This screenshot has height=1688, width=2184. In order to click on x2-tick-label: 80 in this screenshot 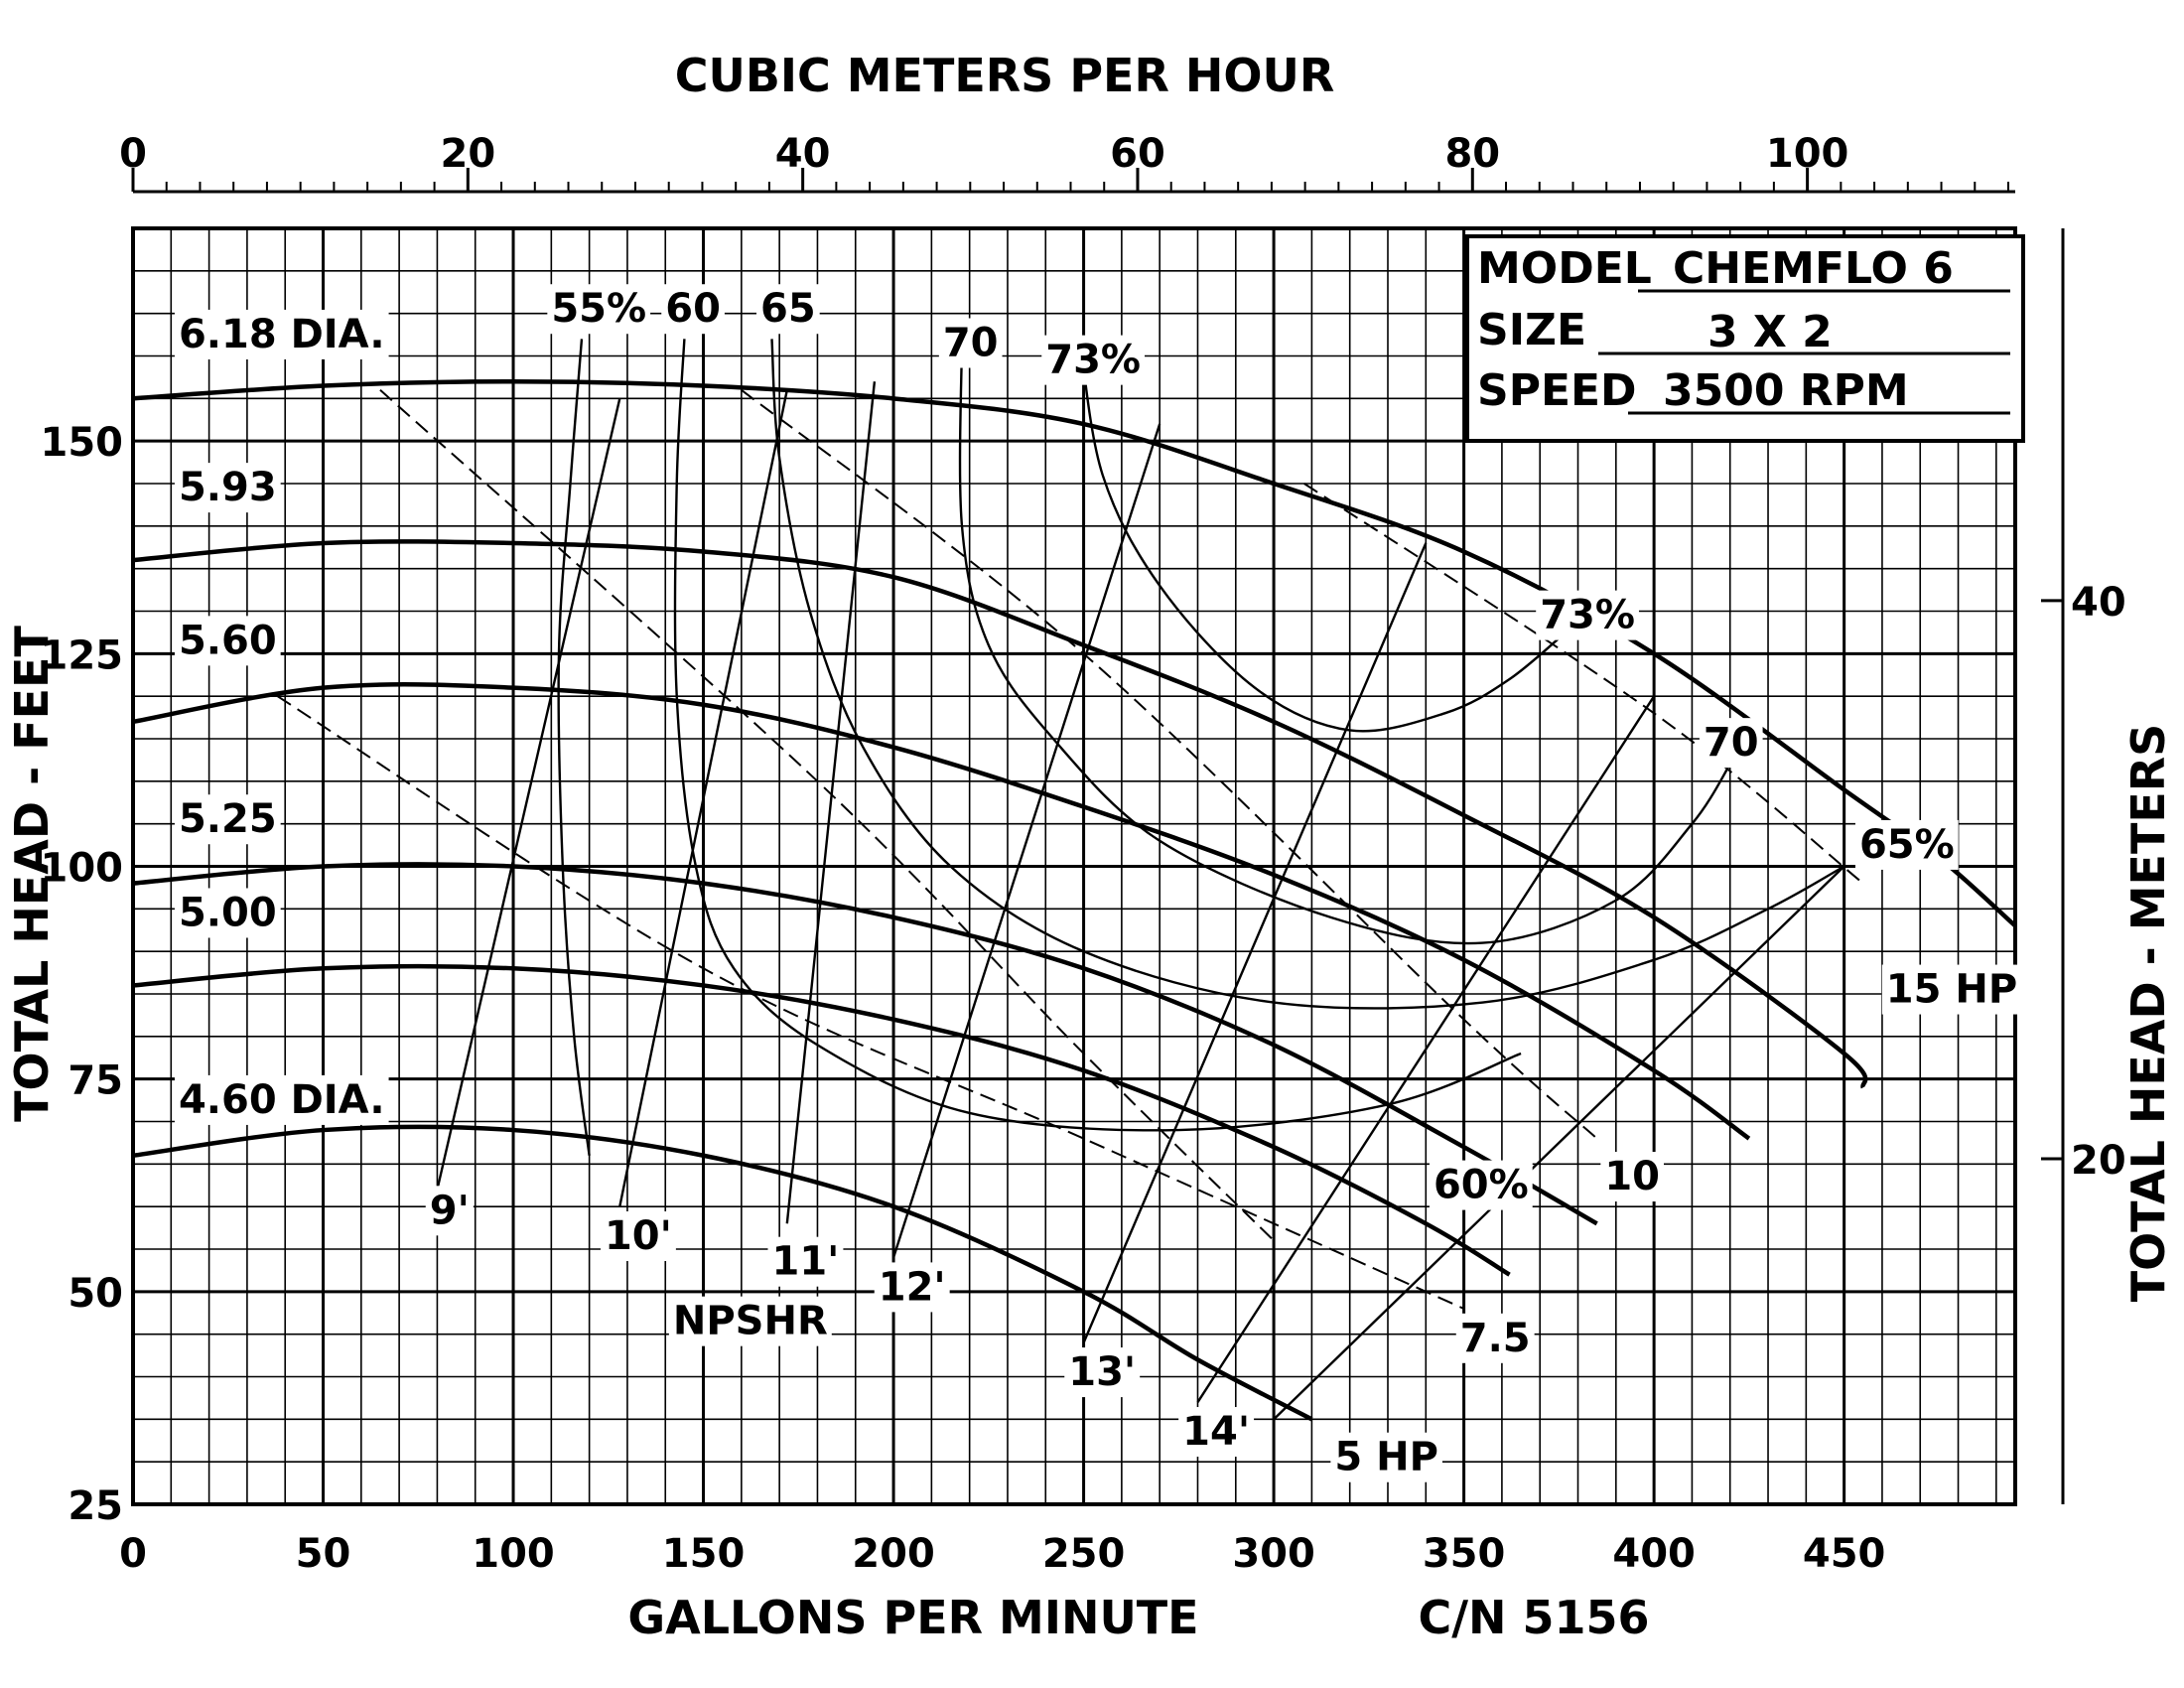, I will do `click(1472, 154)`.